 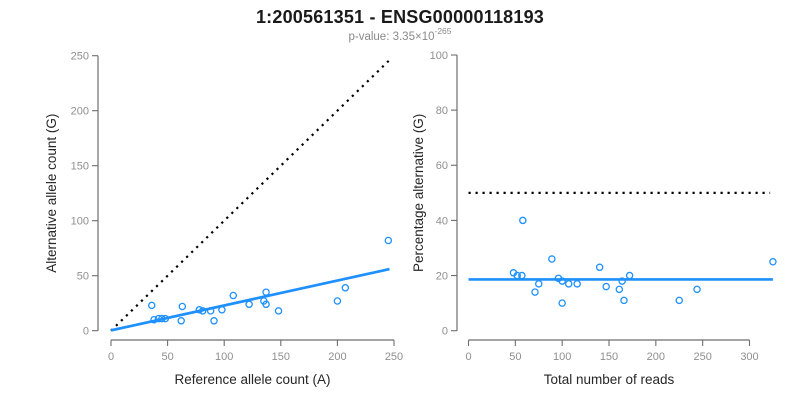 What do you see at coordinates (80, 112) in the screenshot?
I see `y-tick-label: 200` at bounding box center [80, 112].